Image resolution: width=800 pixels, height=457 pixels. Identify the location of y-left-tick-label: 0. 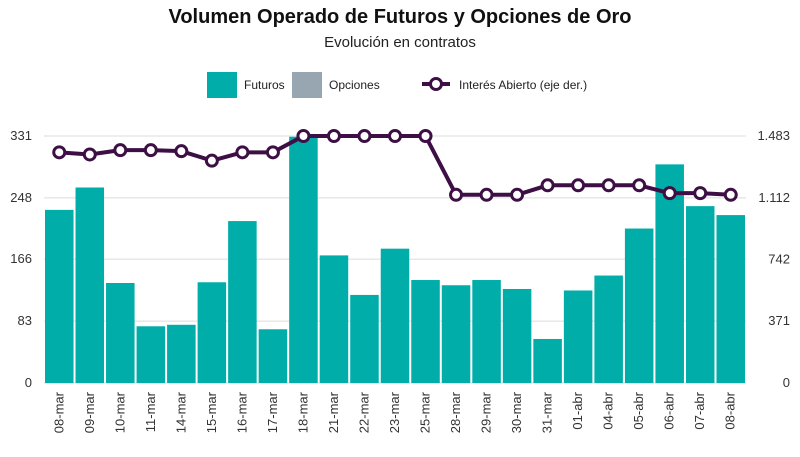
(28, 382).